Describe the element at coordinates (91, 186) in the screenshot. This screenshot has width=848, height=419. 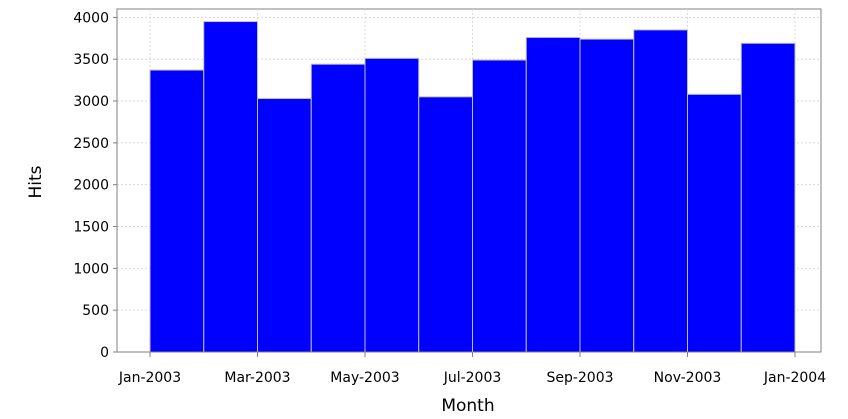
I see `y-tick-label: 2000` at that location.